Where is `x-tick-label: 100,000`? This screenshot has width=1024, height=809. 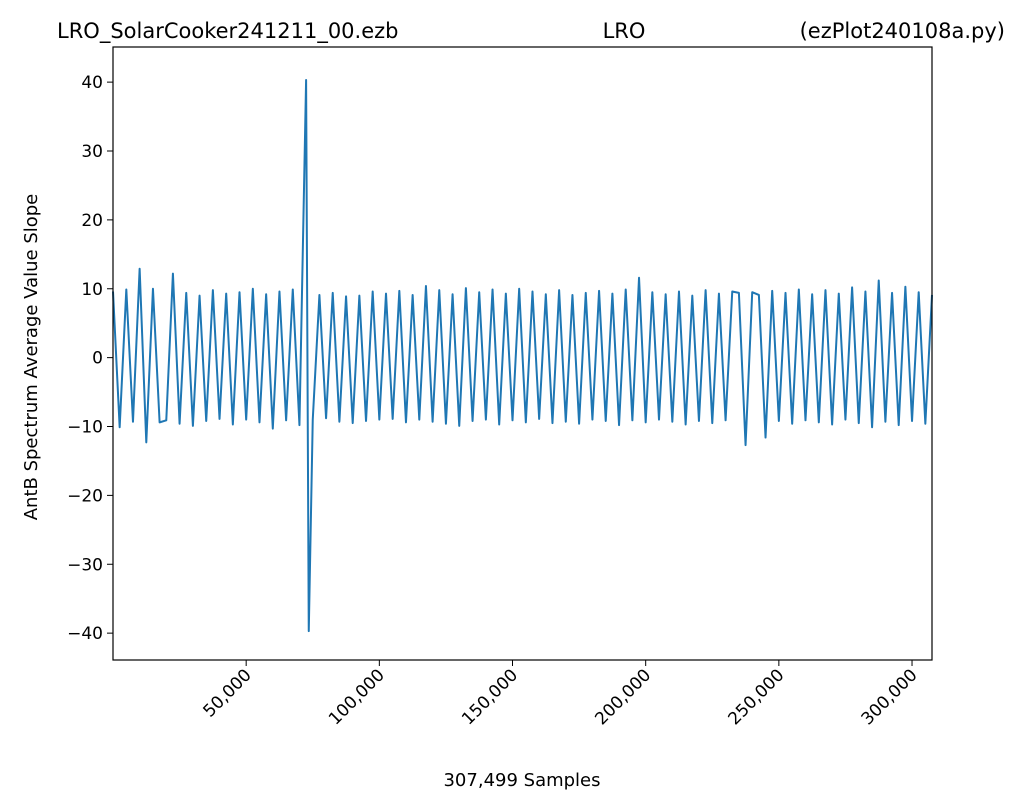 x-tick-label: 100,000 is located at coordinates (357, 697).